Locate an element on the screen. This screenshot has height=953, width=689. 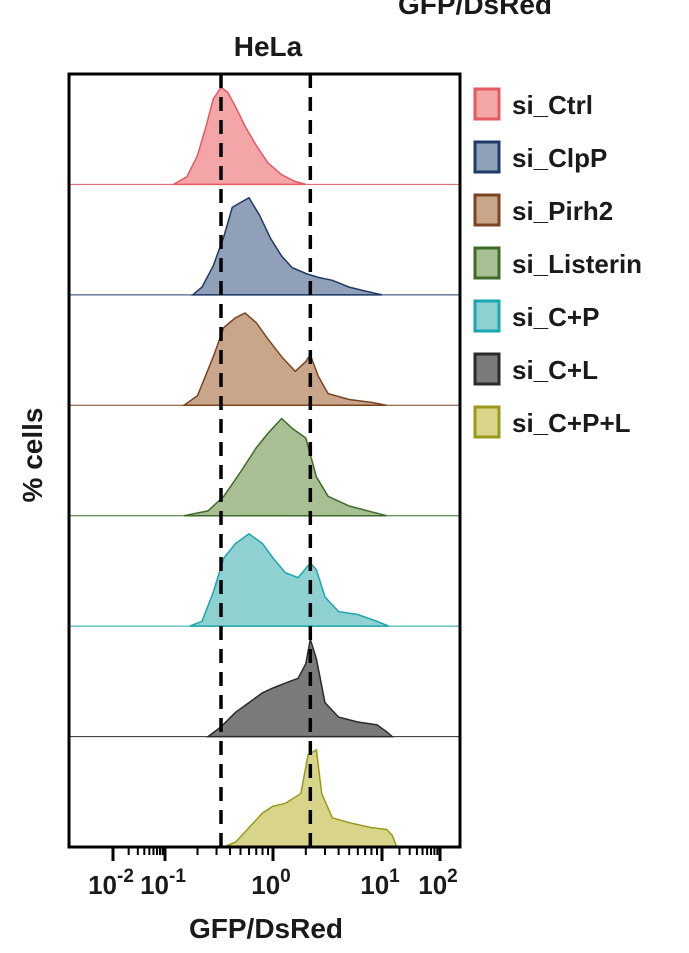
legend-swatch-si-clpp is located at coordinates (487, 157).